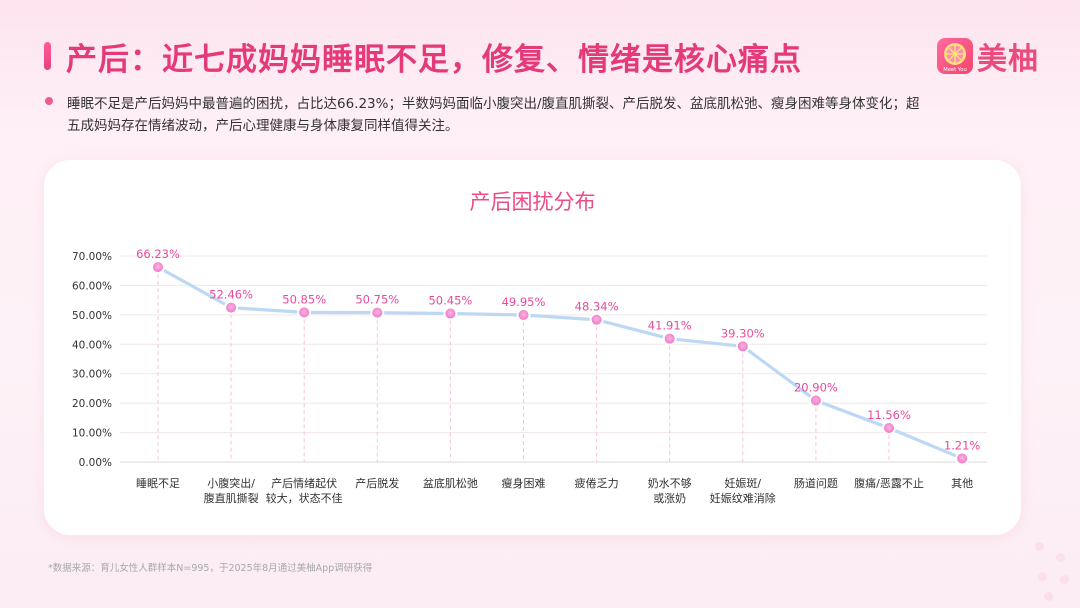 This screenshot has width=1080, height=608. I want to click on x-tick-label: 较大，状态不佳, so click(304, 498).